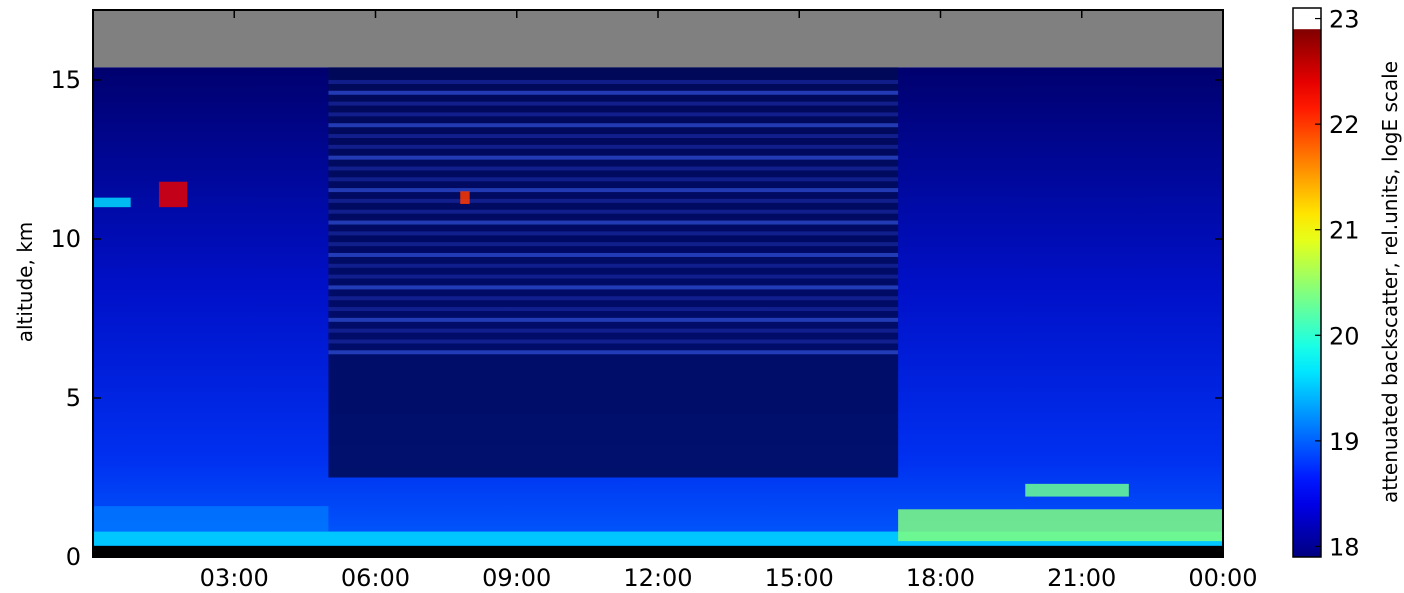 This screenshot has height=593, width=1404. Describe the element at coordinates (73, 557) in the screenshot. I see `y-tick-label: 0` at that location.